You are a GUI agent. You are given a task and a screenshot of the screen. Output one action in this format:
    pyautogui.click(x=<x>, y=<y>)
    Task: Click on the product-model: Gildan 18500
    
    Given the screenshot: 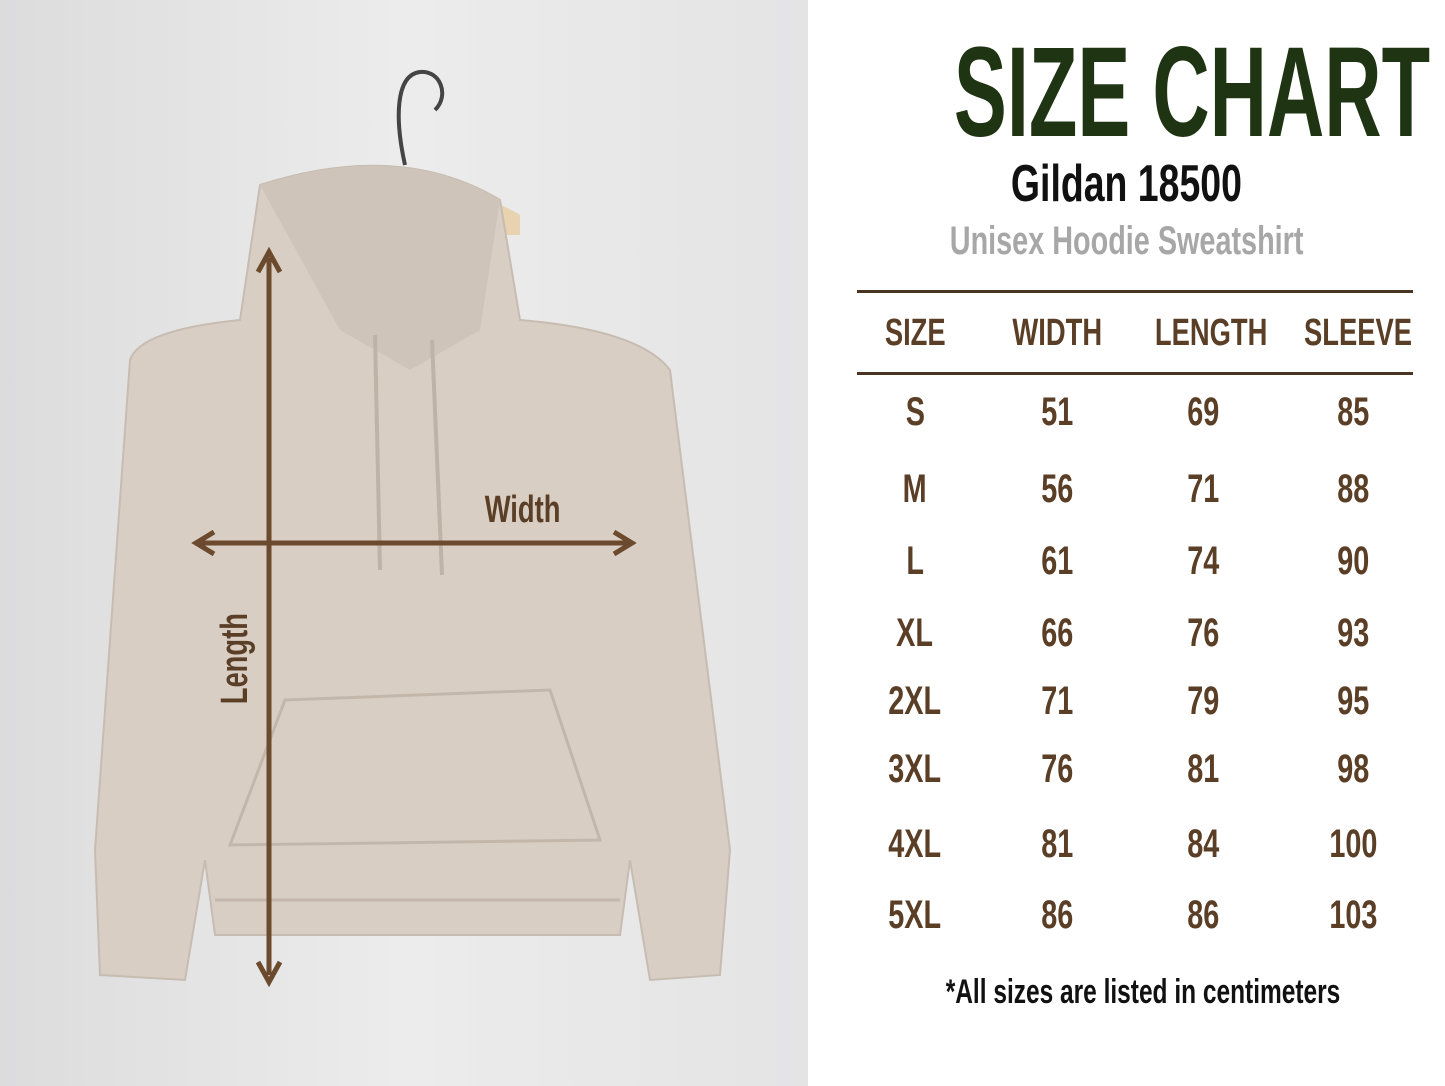 What is the action you would take?
    pyautogui.click(x=1126, y=184)
    